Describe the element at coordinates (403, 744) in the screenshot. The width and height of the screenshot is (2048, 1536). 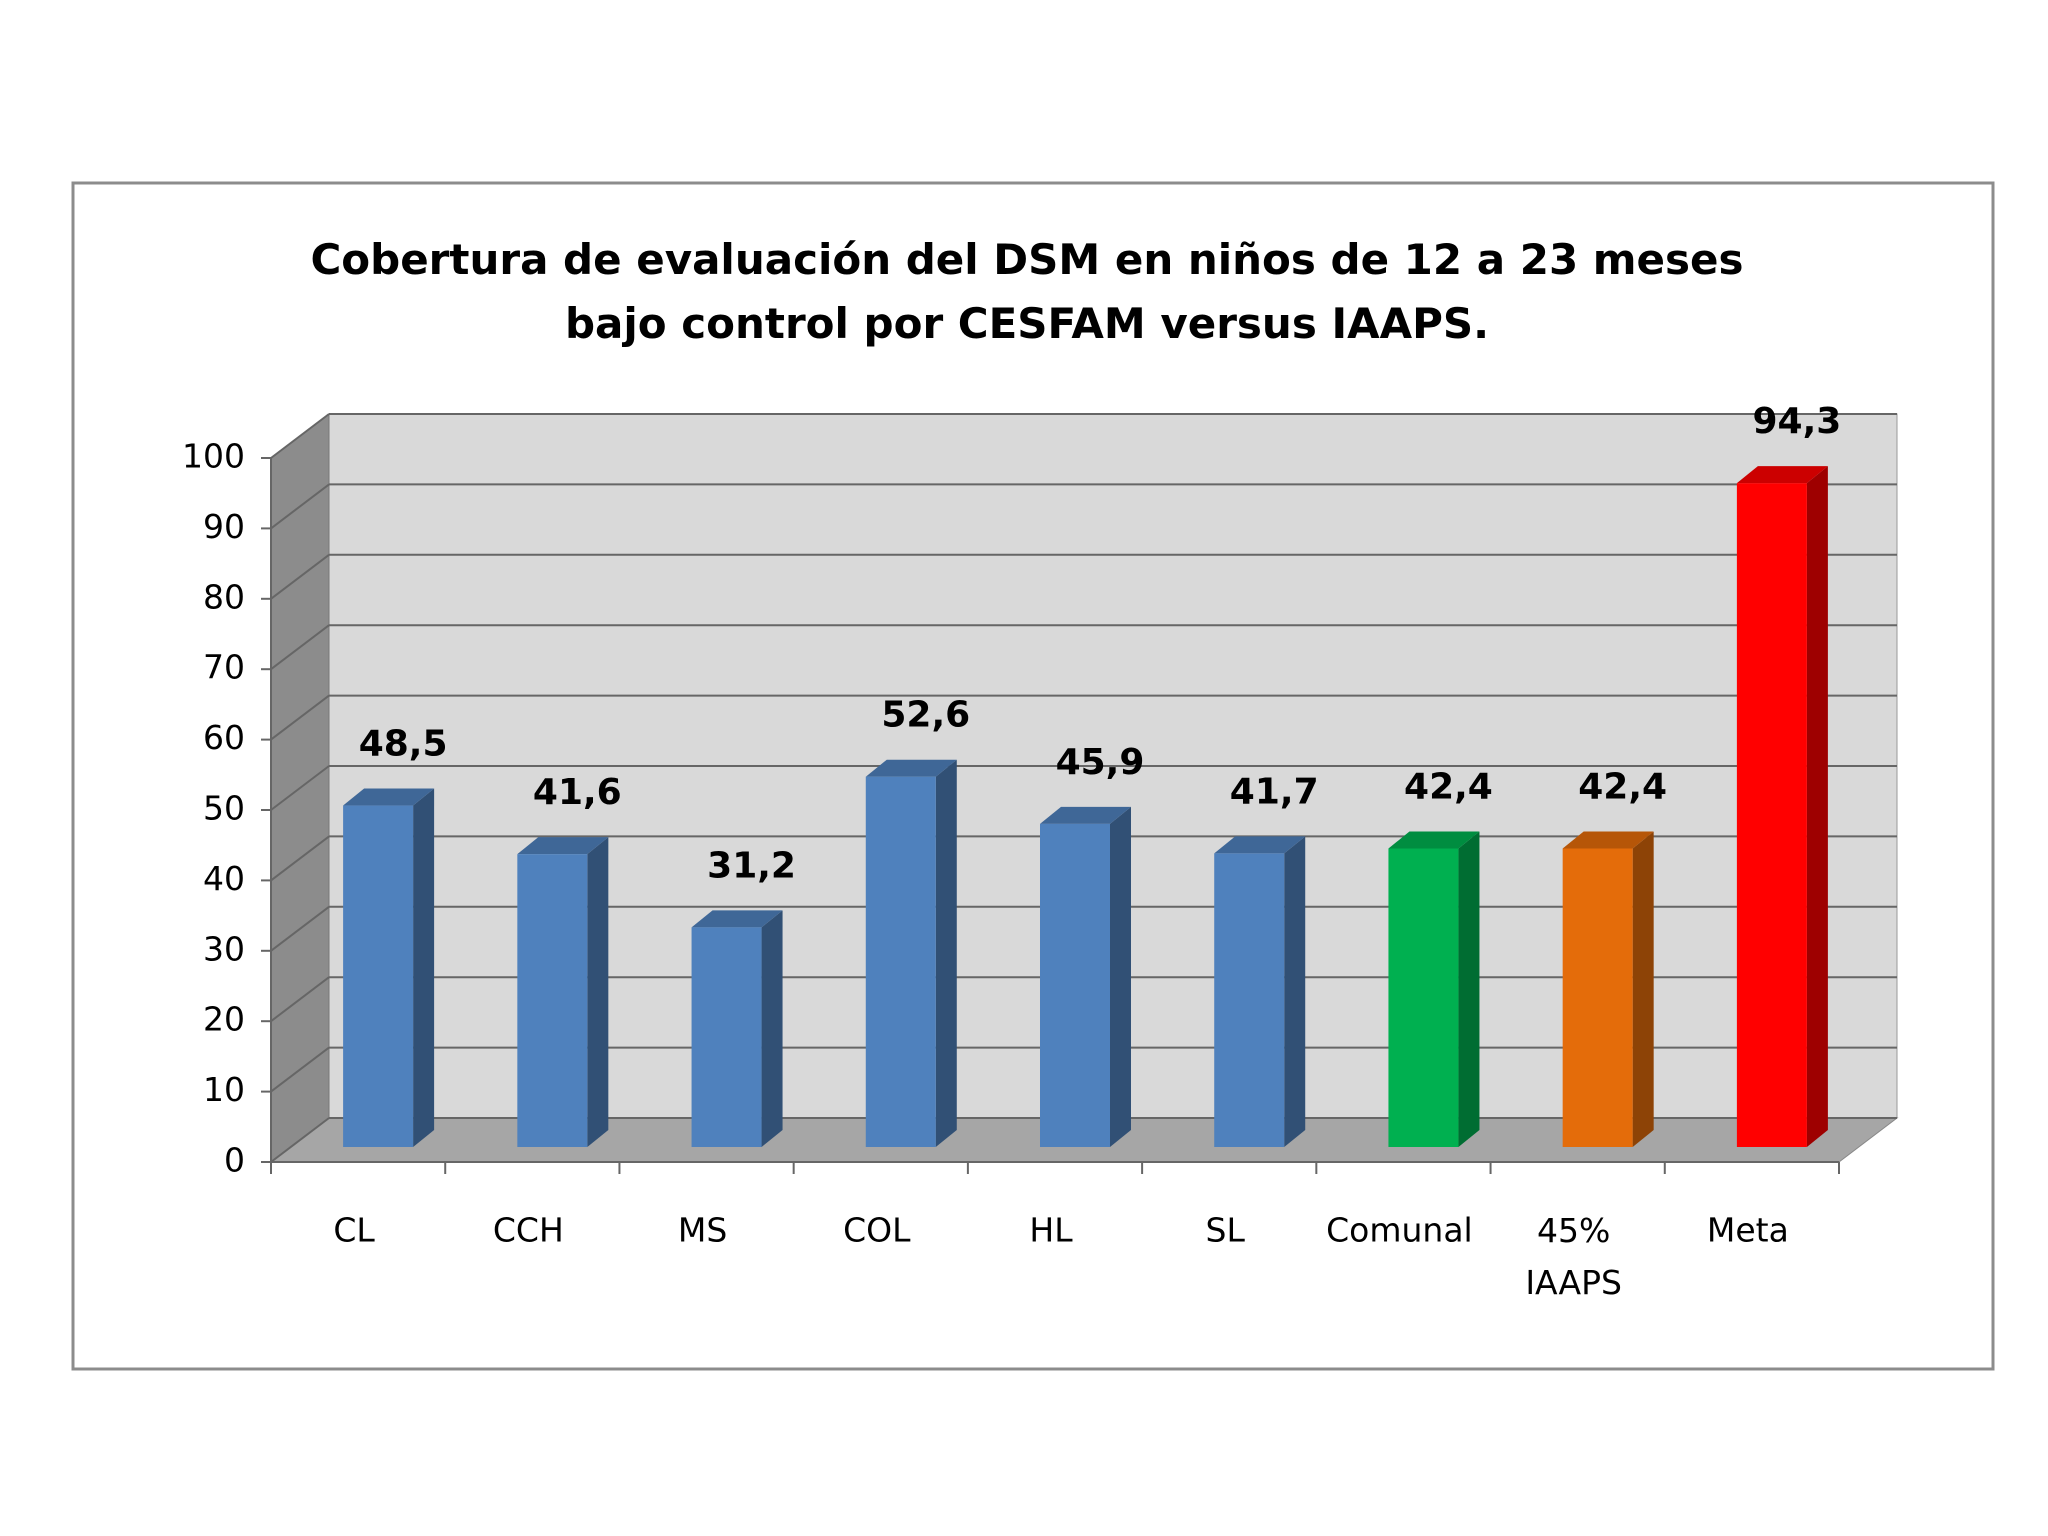
I see `value-label: 48,5` at that location.